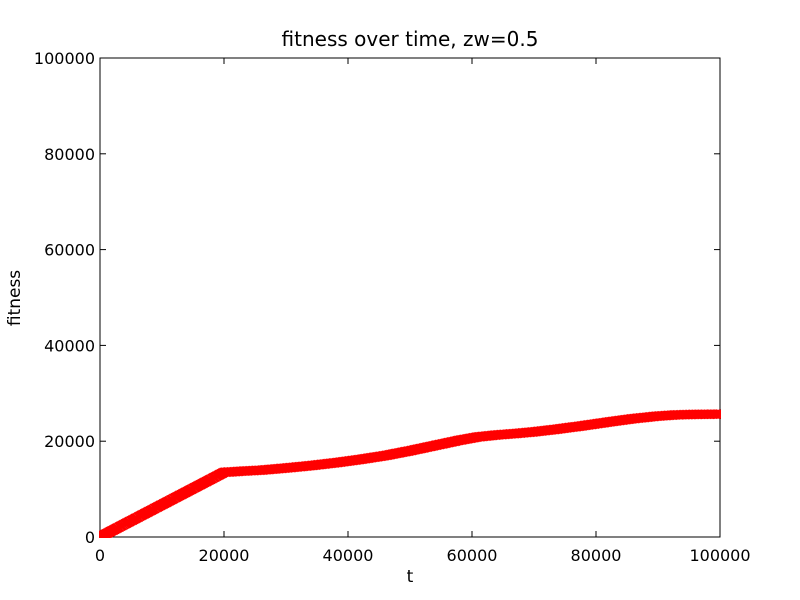 This screenshot has height=600, width=800. I want to click on x-tick-label: 80000, so click(596, 555).